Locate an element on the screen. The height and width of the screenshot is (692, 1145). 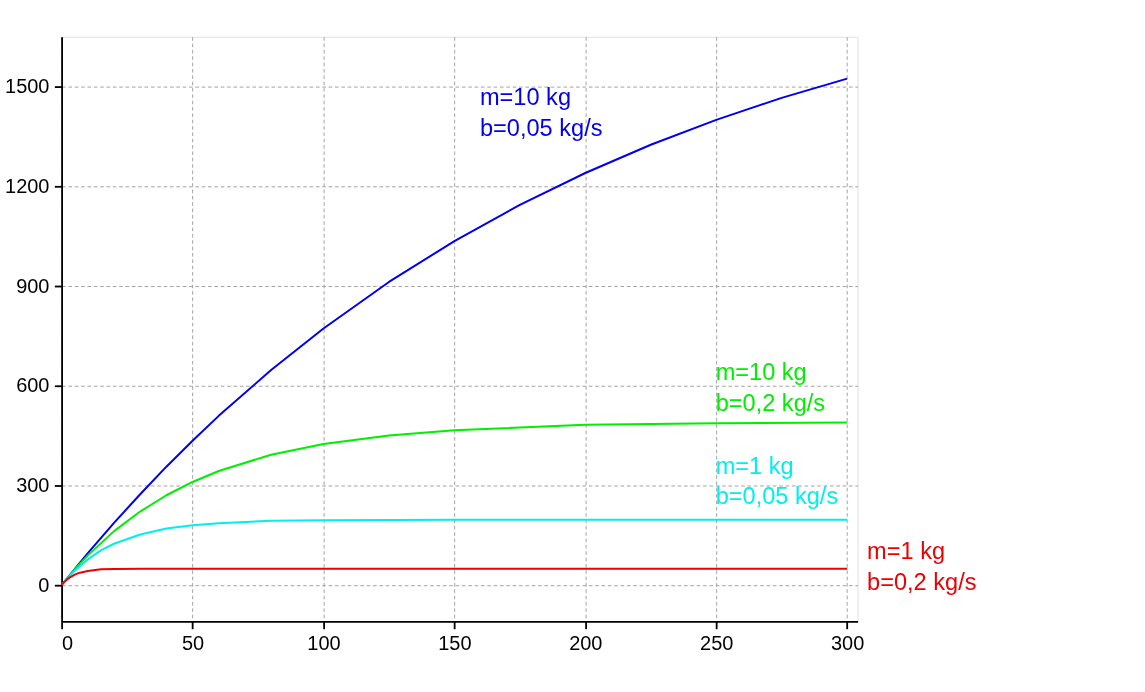
series-label: m=10 kg b=0,05 kg/s is located at coordinates (541, 112).